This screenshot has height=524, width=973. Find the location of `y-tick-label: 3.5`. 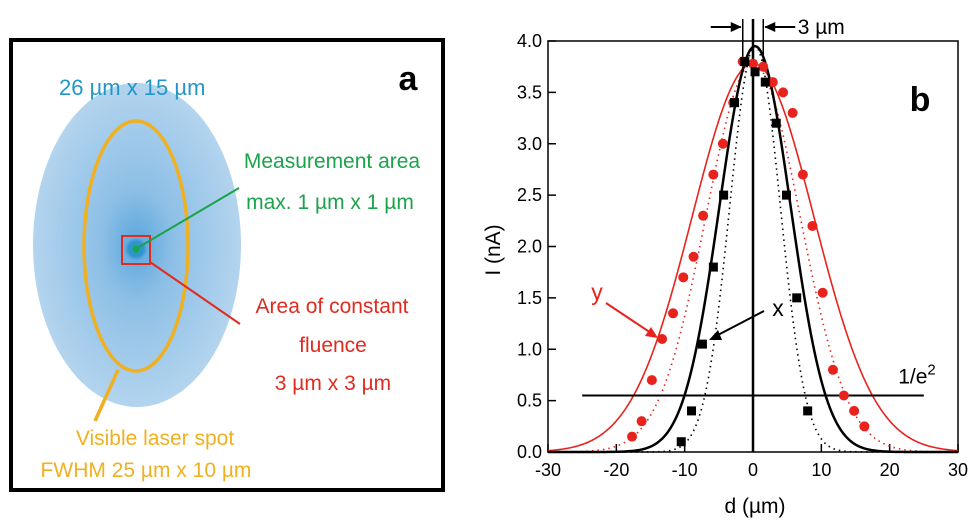

y-tick-label: 3.5 is located at coordinates (529, 92).